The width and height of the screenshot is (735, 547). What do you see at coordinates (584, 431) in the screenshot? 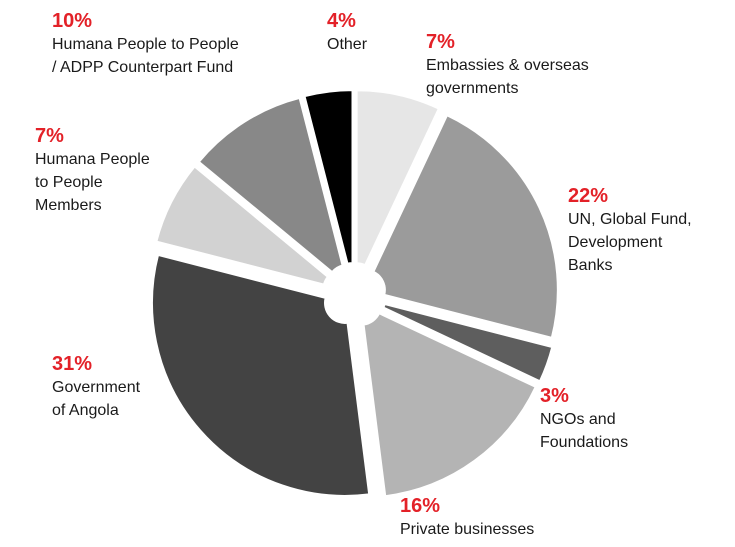
I see `name-ngos: NGOs and Foundations` at bounding box center [584, 431].